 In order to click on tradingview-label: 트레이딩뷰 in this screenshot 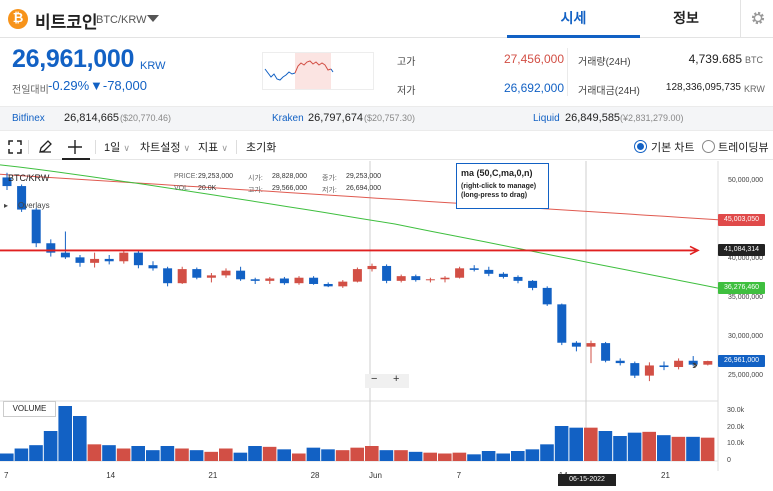, I will do `click(743, 148)`.